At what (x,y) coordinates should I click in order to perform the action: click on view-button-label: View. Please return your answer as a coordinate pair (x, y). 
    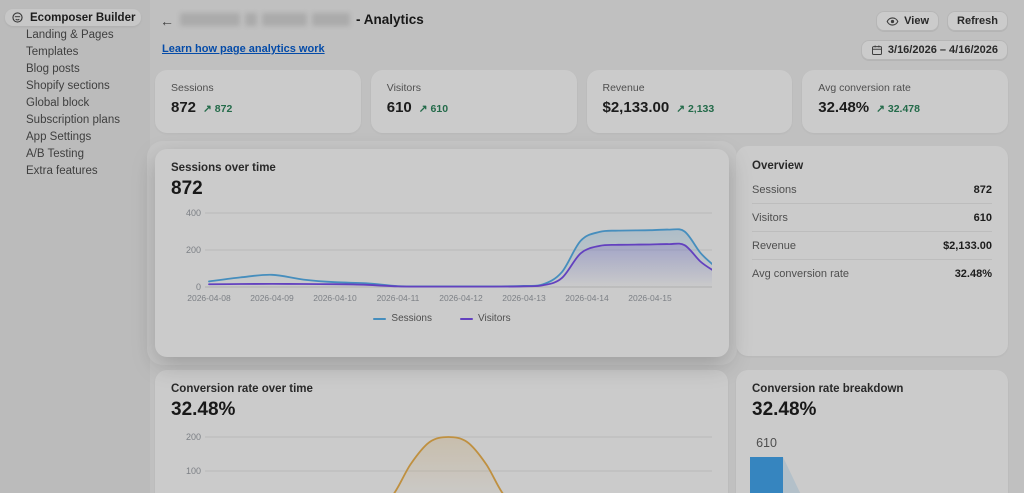
    Looking at the image, I should click on (917, 21).